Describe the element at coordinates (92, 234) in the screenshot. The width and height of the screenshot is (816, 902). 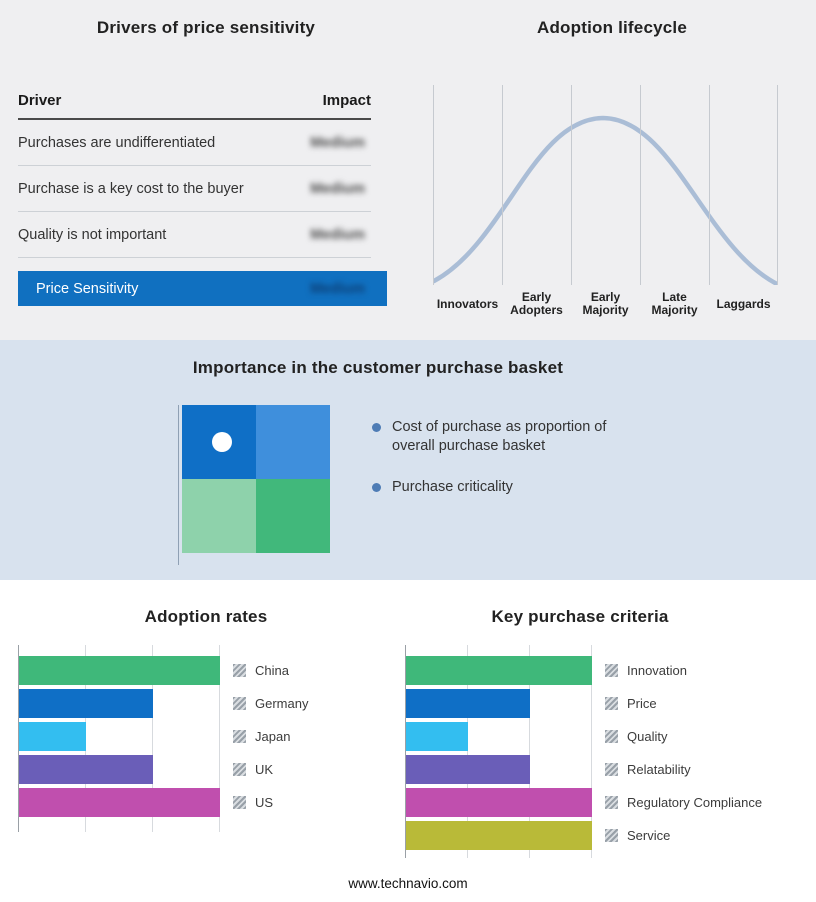
I see `driver-cell: Quality is not important` at that location.